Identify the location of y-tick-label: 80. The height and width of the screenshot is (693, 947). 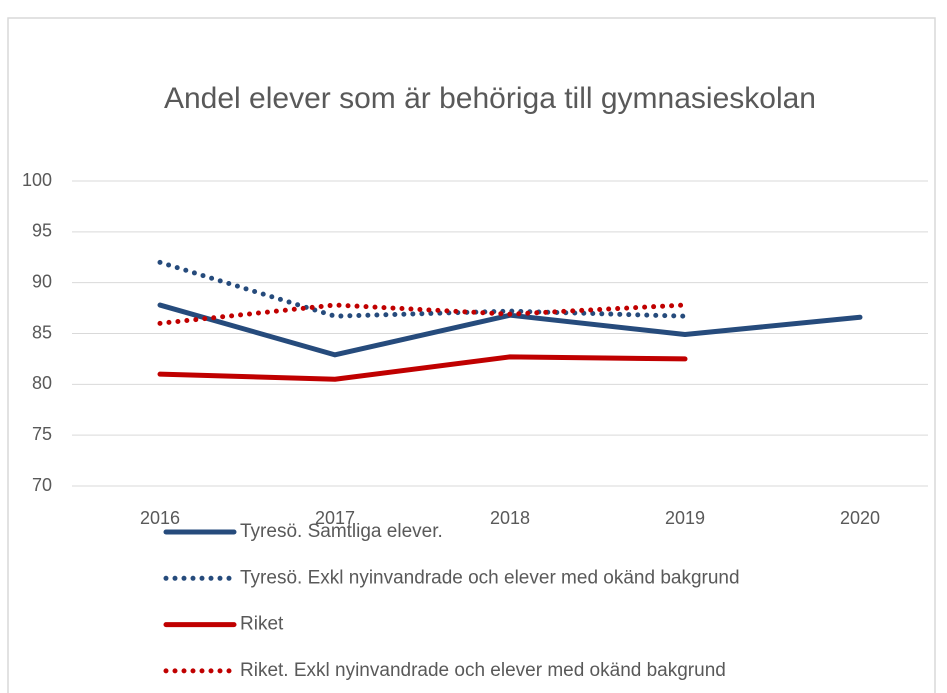
(42, 383).